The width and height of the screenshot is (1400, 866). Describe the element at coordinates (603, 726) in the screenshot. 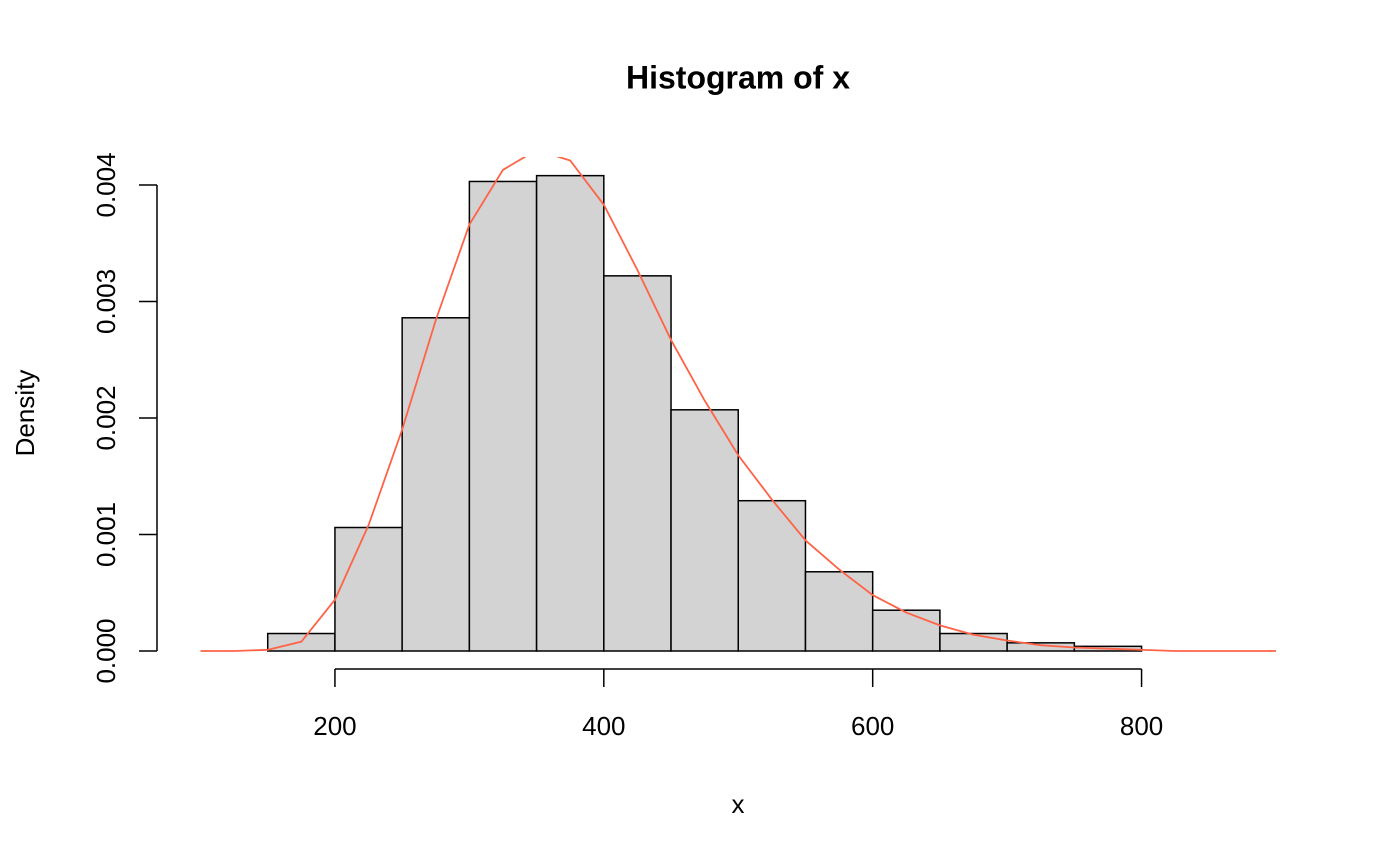

I see `x-tick-label: 400` at that location.